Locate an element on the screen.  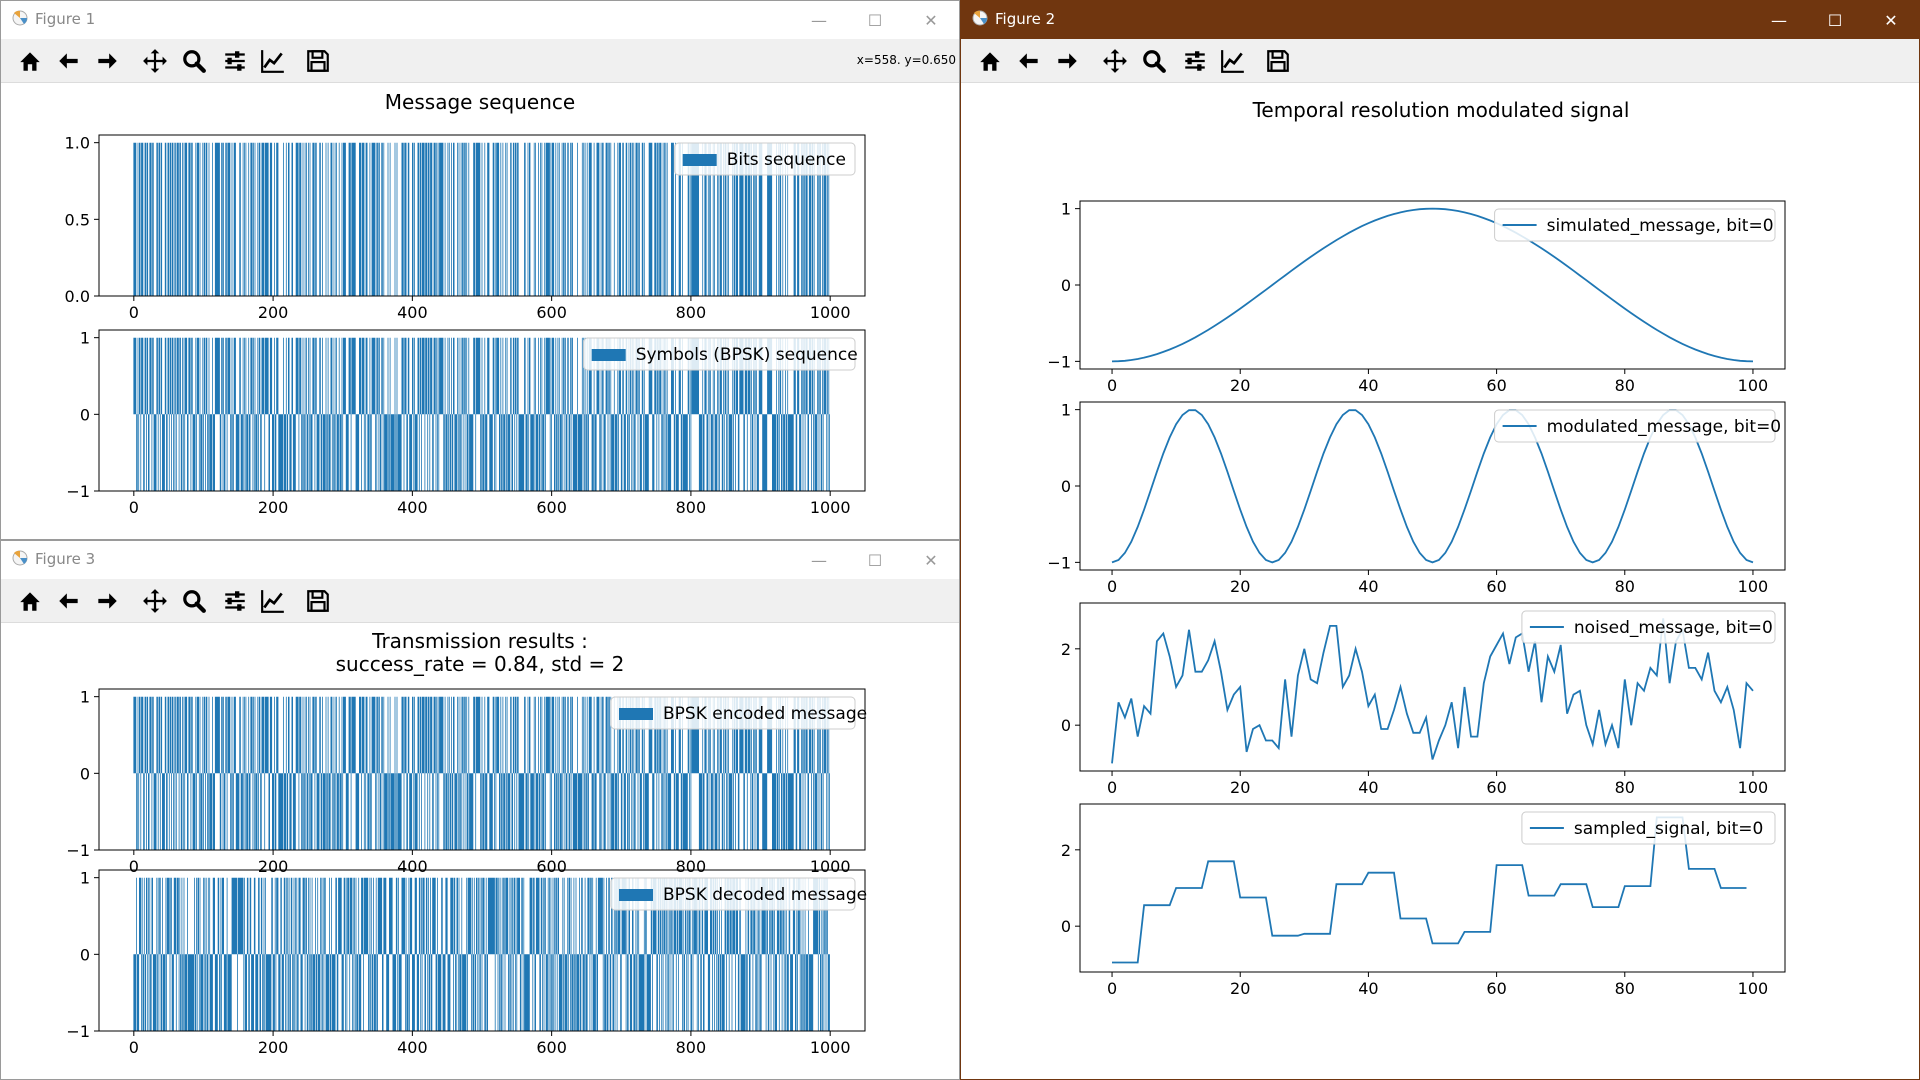
legend-label: Bits sequence is located at coordinates (786, 160).